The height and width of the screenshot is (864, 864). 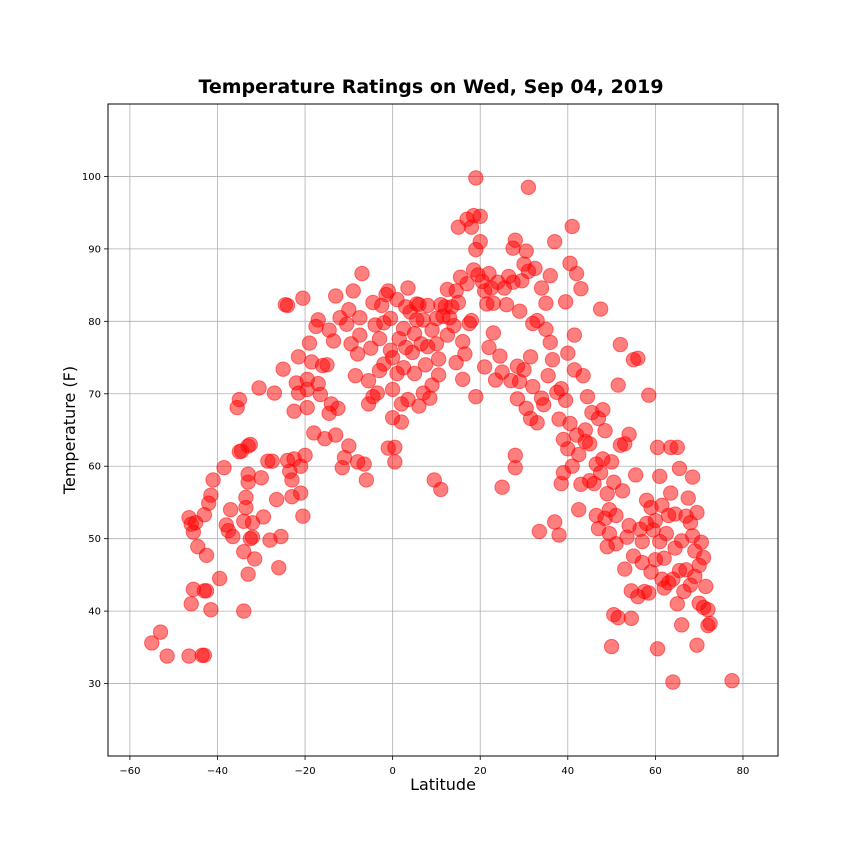 I want to click on y-tick-label: 50, so click(x=94, y=539).